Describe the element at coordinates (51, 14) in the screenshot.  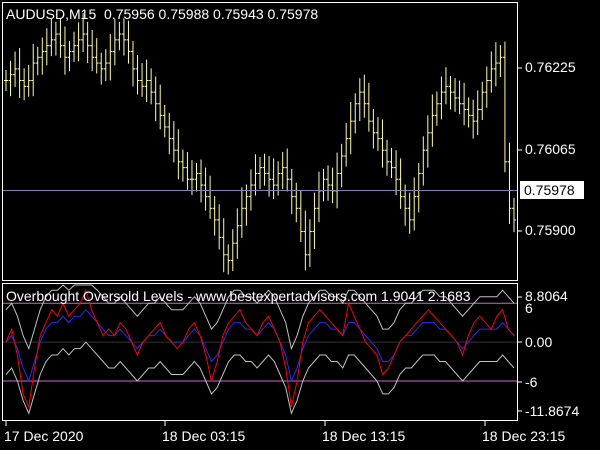
I see `symbol-label: AUDUSD,M15` at that location.